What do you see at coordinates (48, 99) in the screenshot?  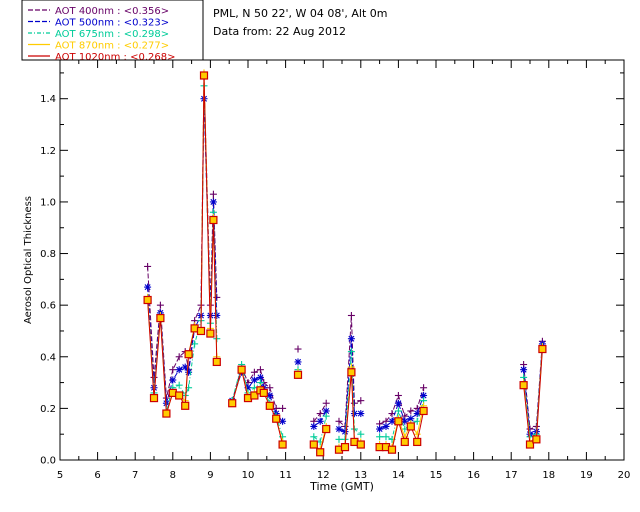 I see `y-tick-label: 1.4` at bounding box center [48, 99].